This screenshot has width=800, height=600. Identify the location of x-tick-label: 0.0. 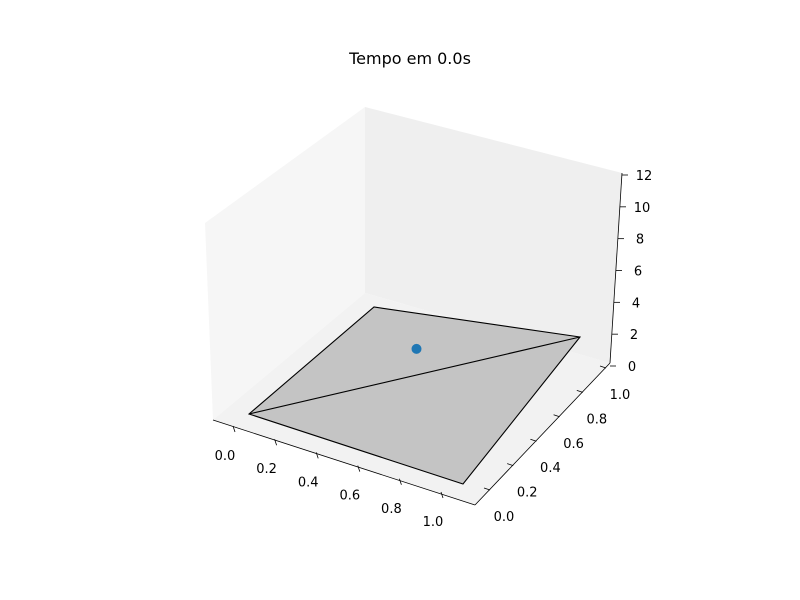
(225, 456).